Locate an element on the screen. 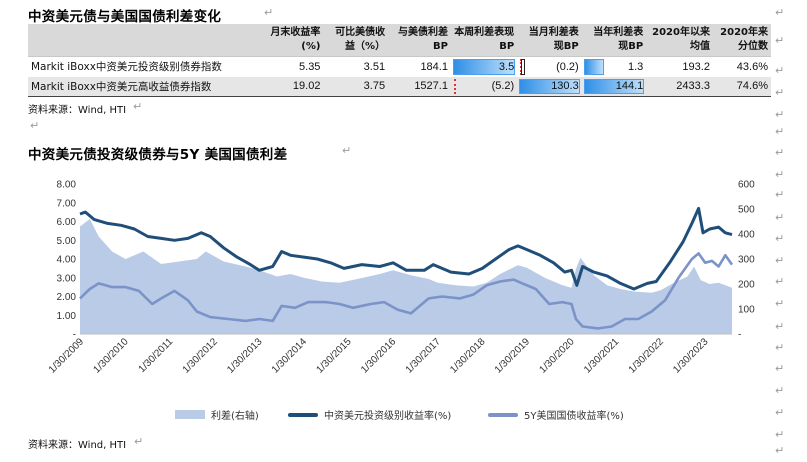  table-title-text: 中资美元债与美国国债利差变化 is located at coordinates (125, 17).